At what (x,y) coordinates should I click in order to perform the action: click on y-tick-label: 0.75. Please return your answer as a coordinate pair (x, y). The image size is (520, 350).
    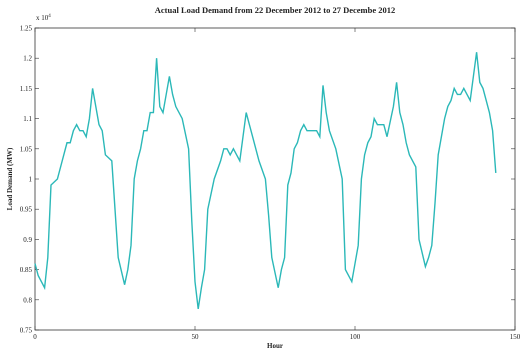
    Looking at the image, I should click on (26, 331).